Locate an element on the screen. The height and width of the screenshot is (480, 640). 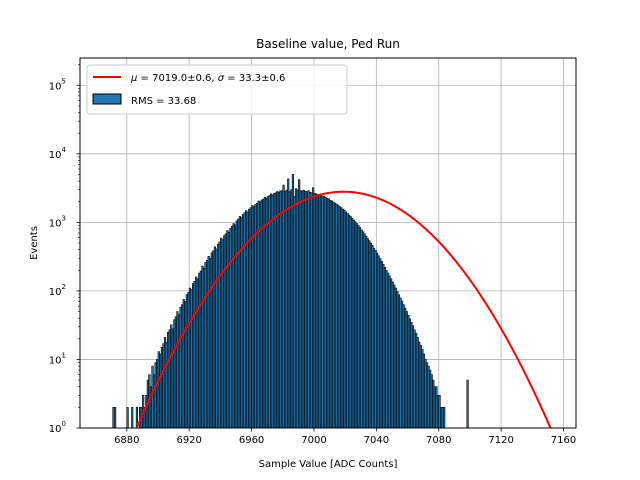
y-tick-exponent: 2 is located at coordinates (64, 287).